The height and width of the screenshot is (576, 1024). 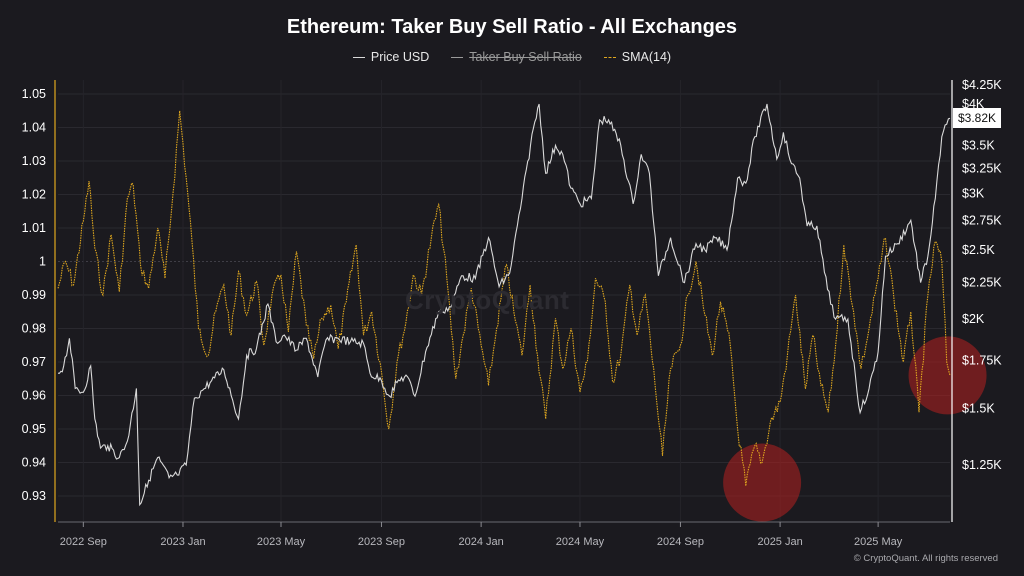 I want to click on watermark: CryptoQuant, so click(x=487, y=300).